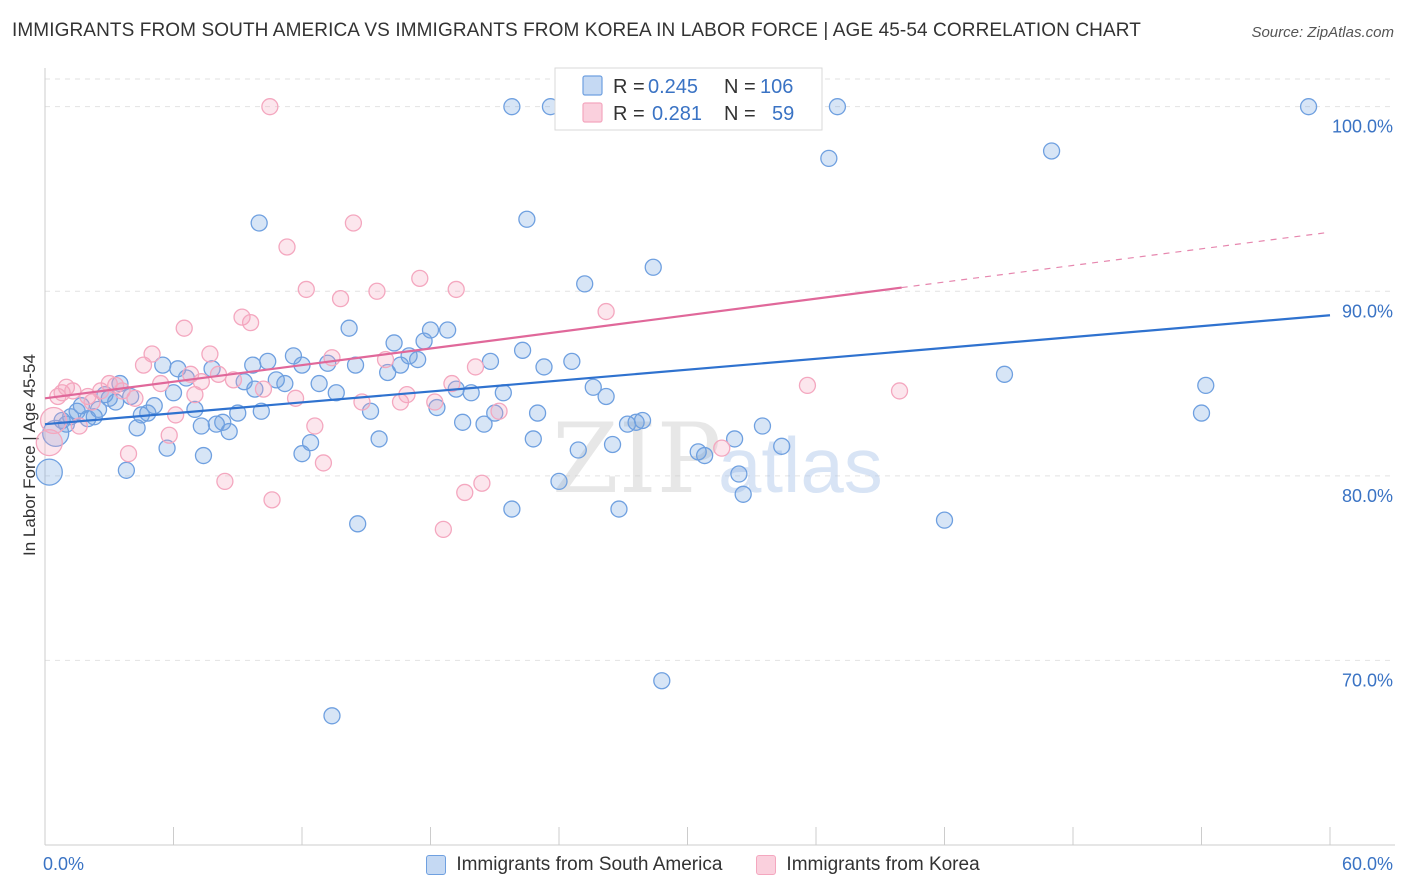 The height and width of the screenshot is (892, 1406). I want to click on watermark: ZIP atlas, so click(717, 459).